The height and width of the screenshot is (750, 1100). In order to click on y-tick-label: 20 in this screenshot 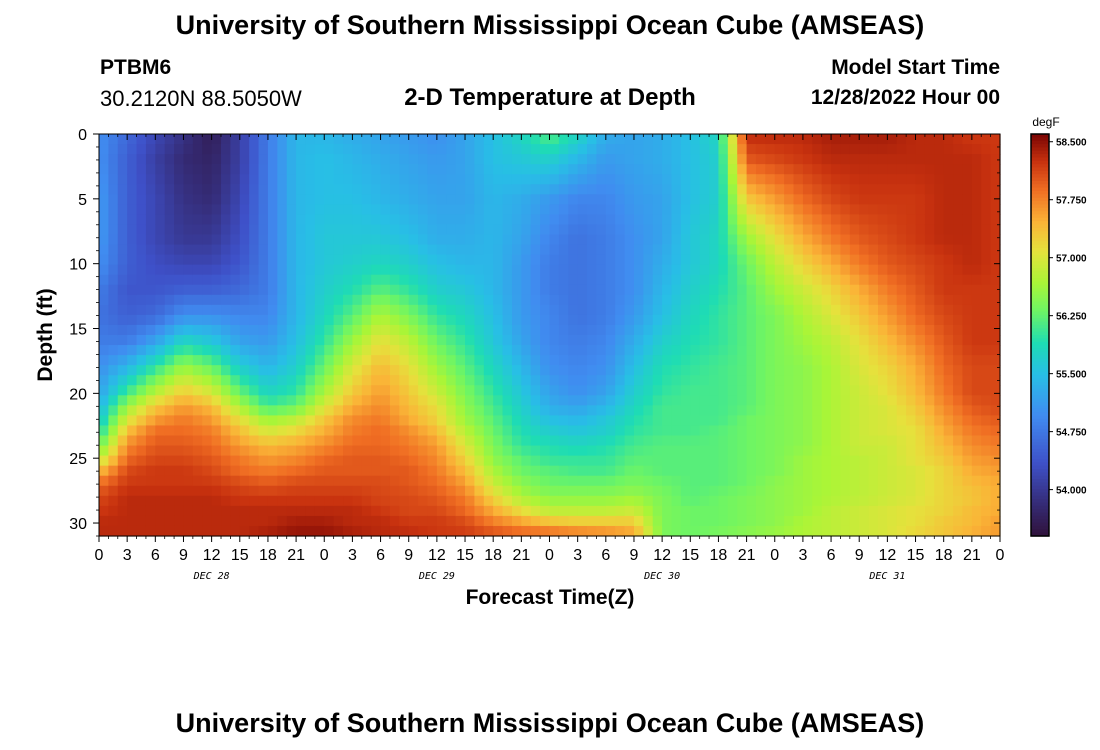, I will do `click(78, 394)`.